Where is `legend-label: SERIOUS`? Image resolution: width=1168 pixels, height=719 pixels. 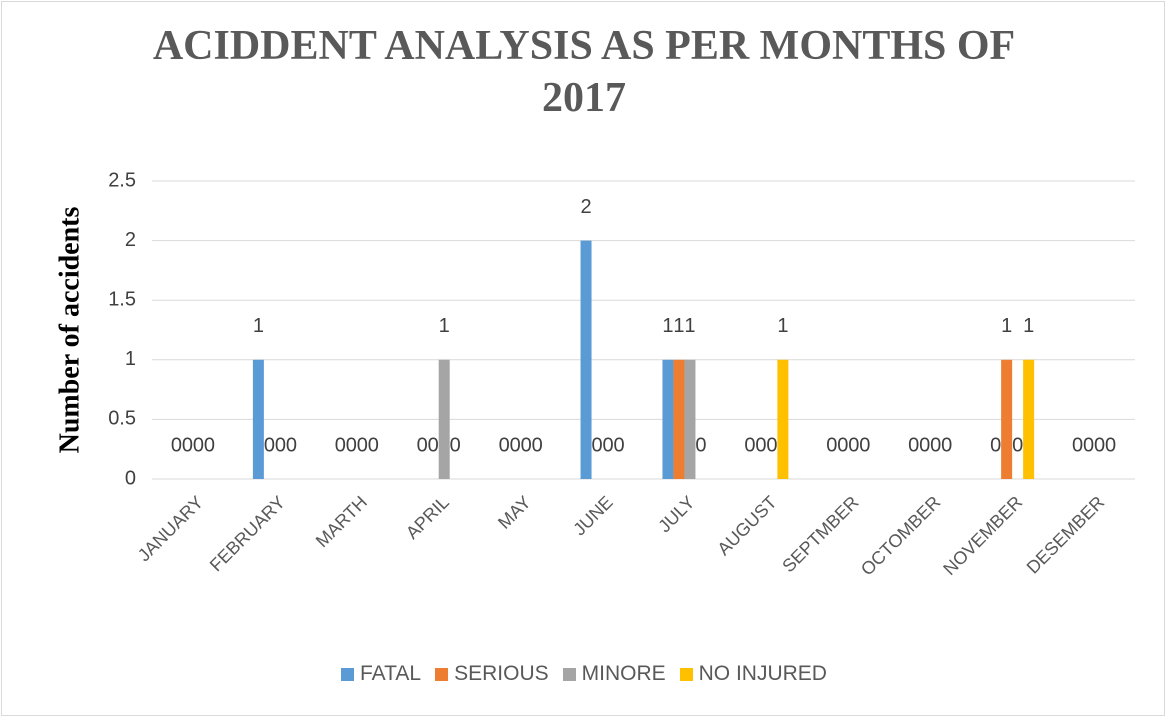
legend-label: SERIOUS is located at coordinates (501, 673).